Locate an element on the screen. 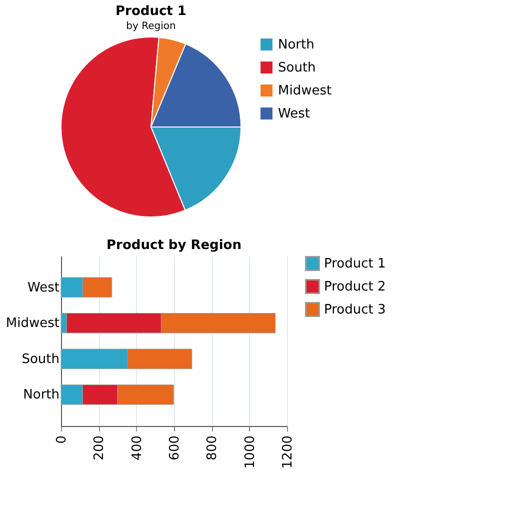  legend-label: South is located at coordinates (297, 68).